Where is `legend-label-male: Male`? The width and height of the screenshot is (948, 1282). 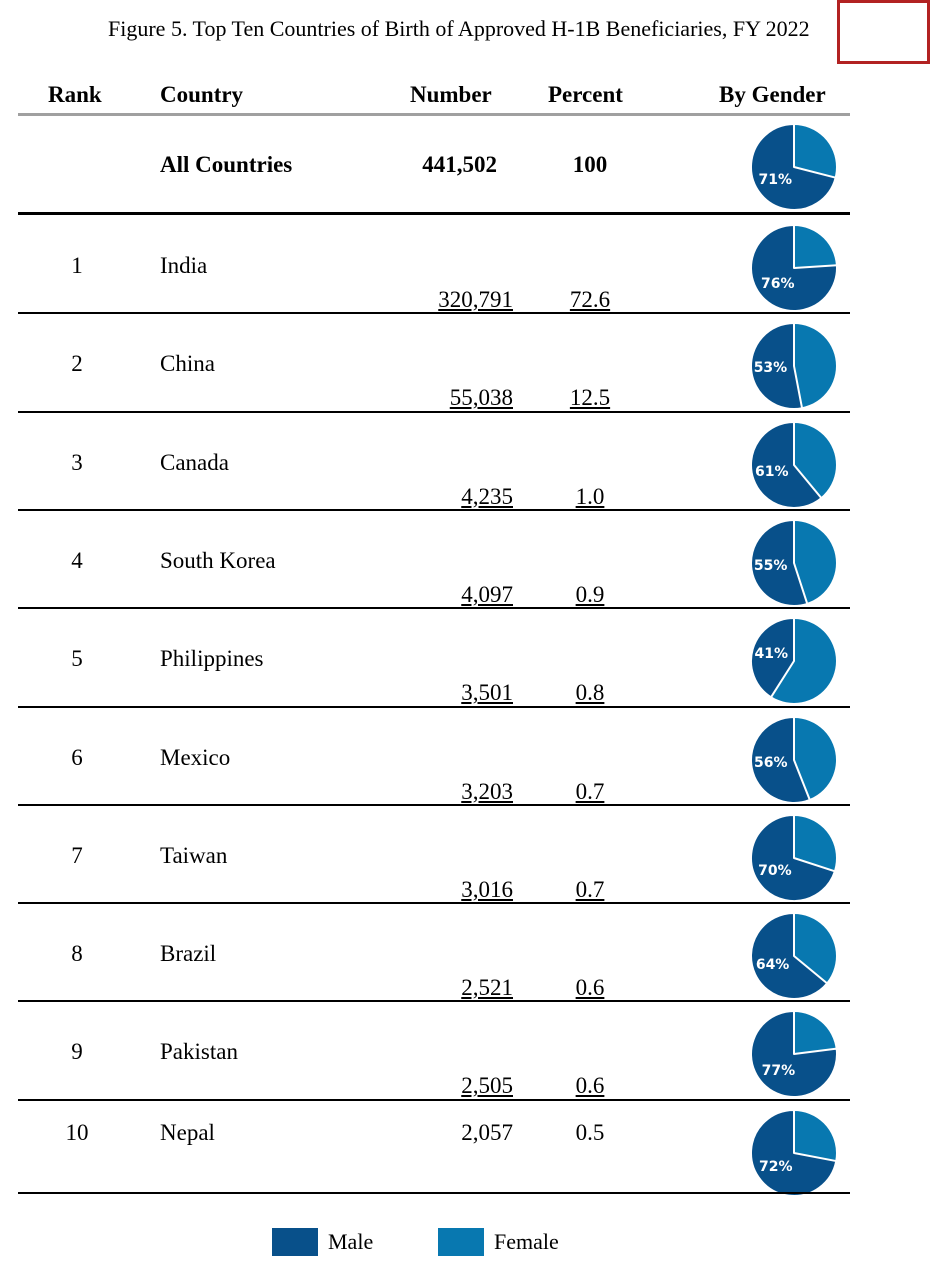
legend-label-male: Male is located at coordinates (351, 1241).